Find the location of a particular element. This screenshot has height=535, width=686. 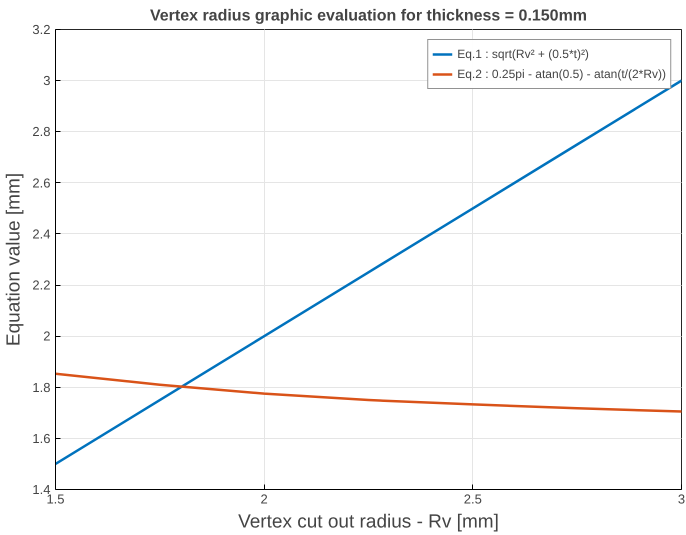

y-tick-label: 2.6 is located at coordinates (41, 182).